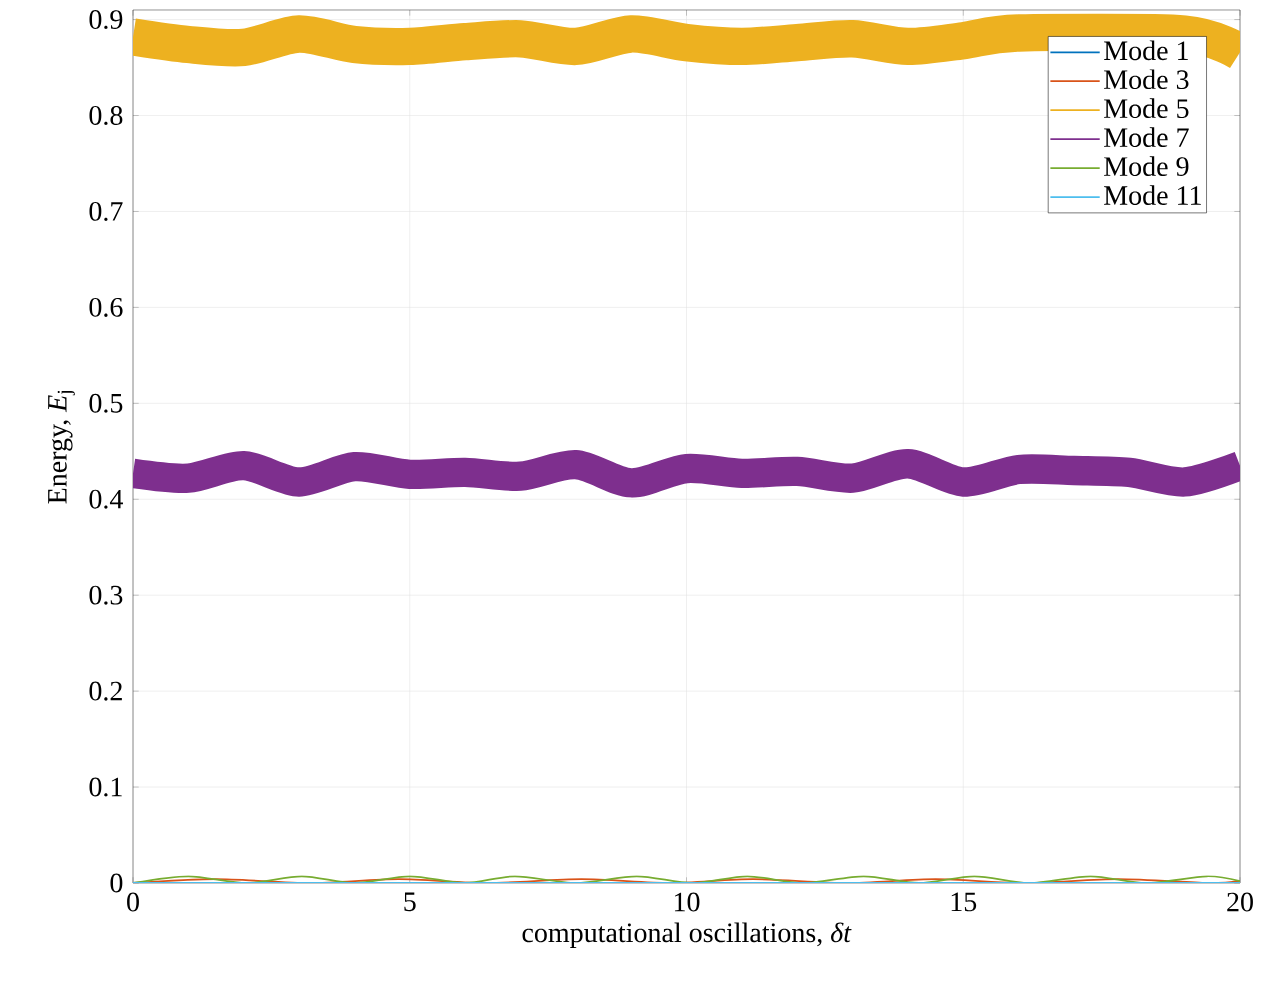 The image size is (1271, 991). What do you see at coordinates (106, 20) in the screenshot?
I see `y-tick-label: 0.9` at bounding box center [106, 20].